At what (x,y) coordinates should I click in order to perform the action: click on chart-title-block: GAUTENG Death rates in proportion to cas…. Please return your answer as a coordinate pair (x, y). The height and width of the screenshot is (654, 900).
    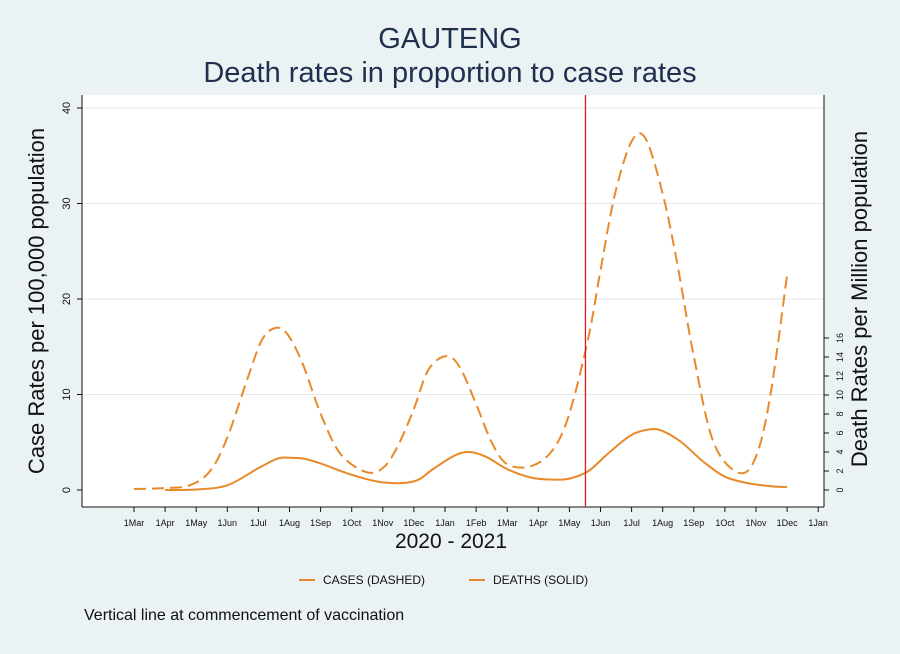
    Looking at the image, I should click on (450, 56).